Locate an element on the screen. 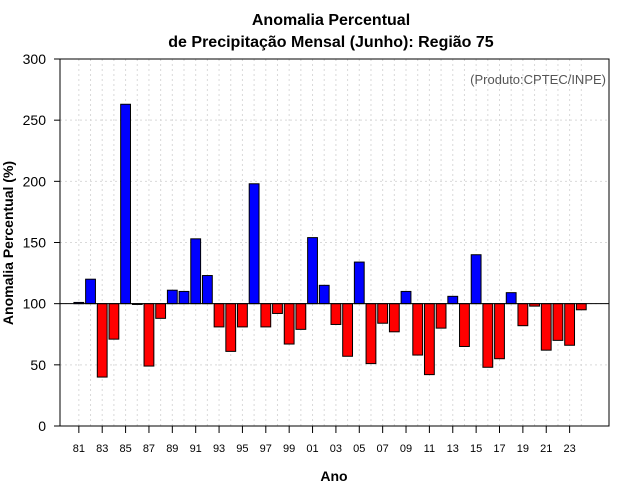 This screenshot has width=640, height=500. x-tick-label: 99 is located at coordinates (289, 449).